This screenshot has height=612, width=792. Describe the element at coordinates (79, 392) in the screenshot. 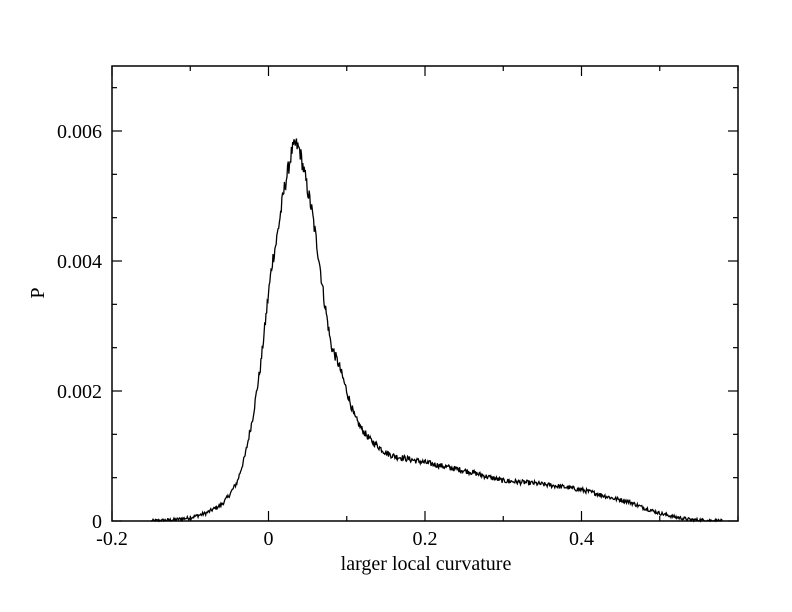

I see `y-tick-label: 0.002` at that location.